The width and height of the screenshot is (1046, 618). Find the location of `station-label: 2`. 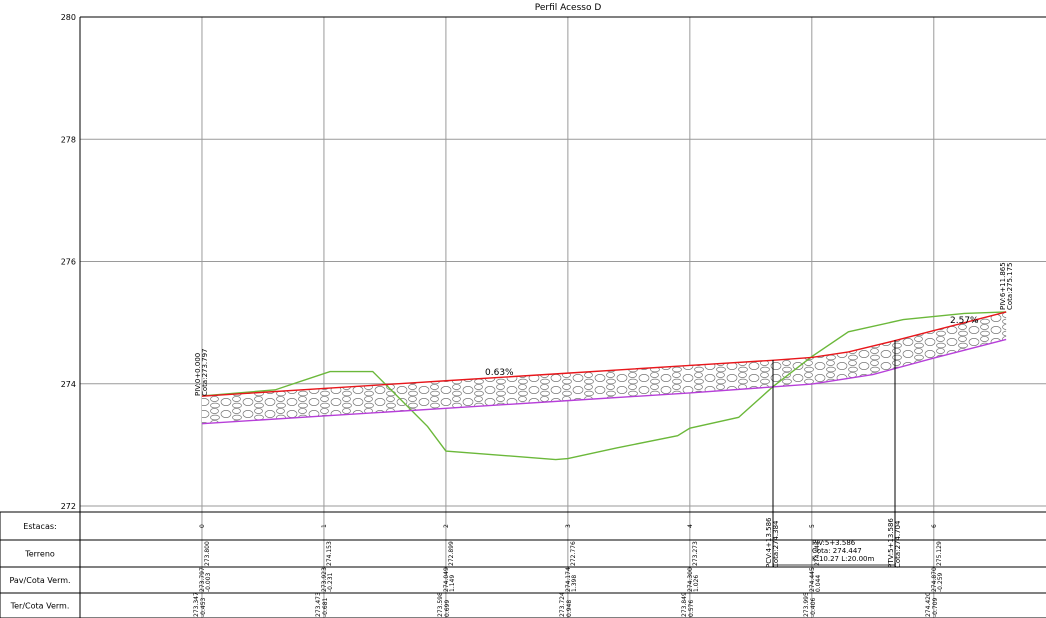

station-label: 2 is located at coordinates (446, 526).